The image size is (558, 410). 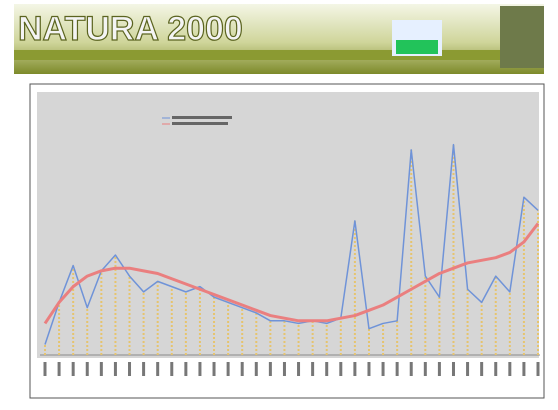 What do you see at coordinates (417, 47) in the screenshot?
I see `logo-green` at bounding box center [417, 47].